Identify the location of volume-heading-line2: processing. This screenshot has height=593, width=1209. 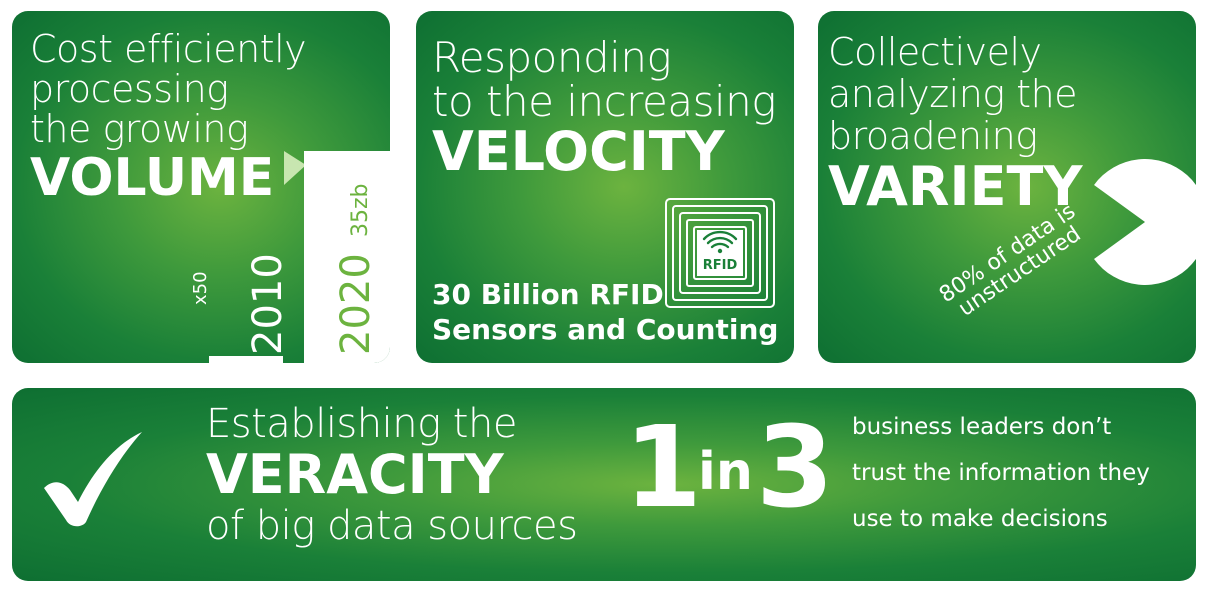
(129, 89).